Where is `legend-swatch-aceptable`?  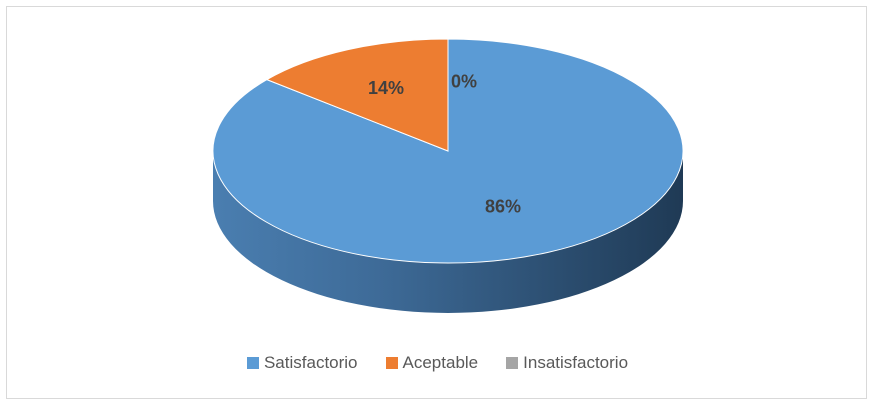
legend-swatch-aceptable is located at coordinates (391, 363).